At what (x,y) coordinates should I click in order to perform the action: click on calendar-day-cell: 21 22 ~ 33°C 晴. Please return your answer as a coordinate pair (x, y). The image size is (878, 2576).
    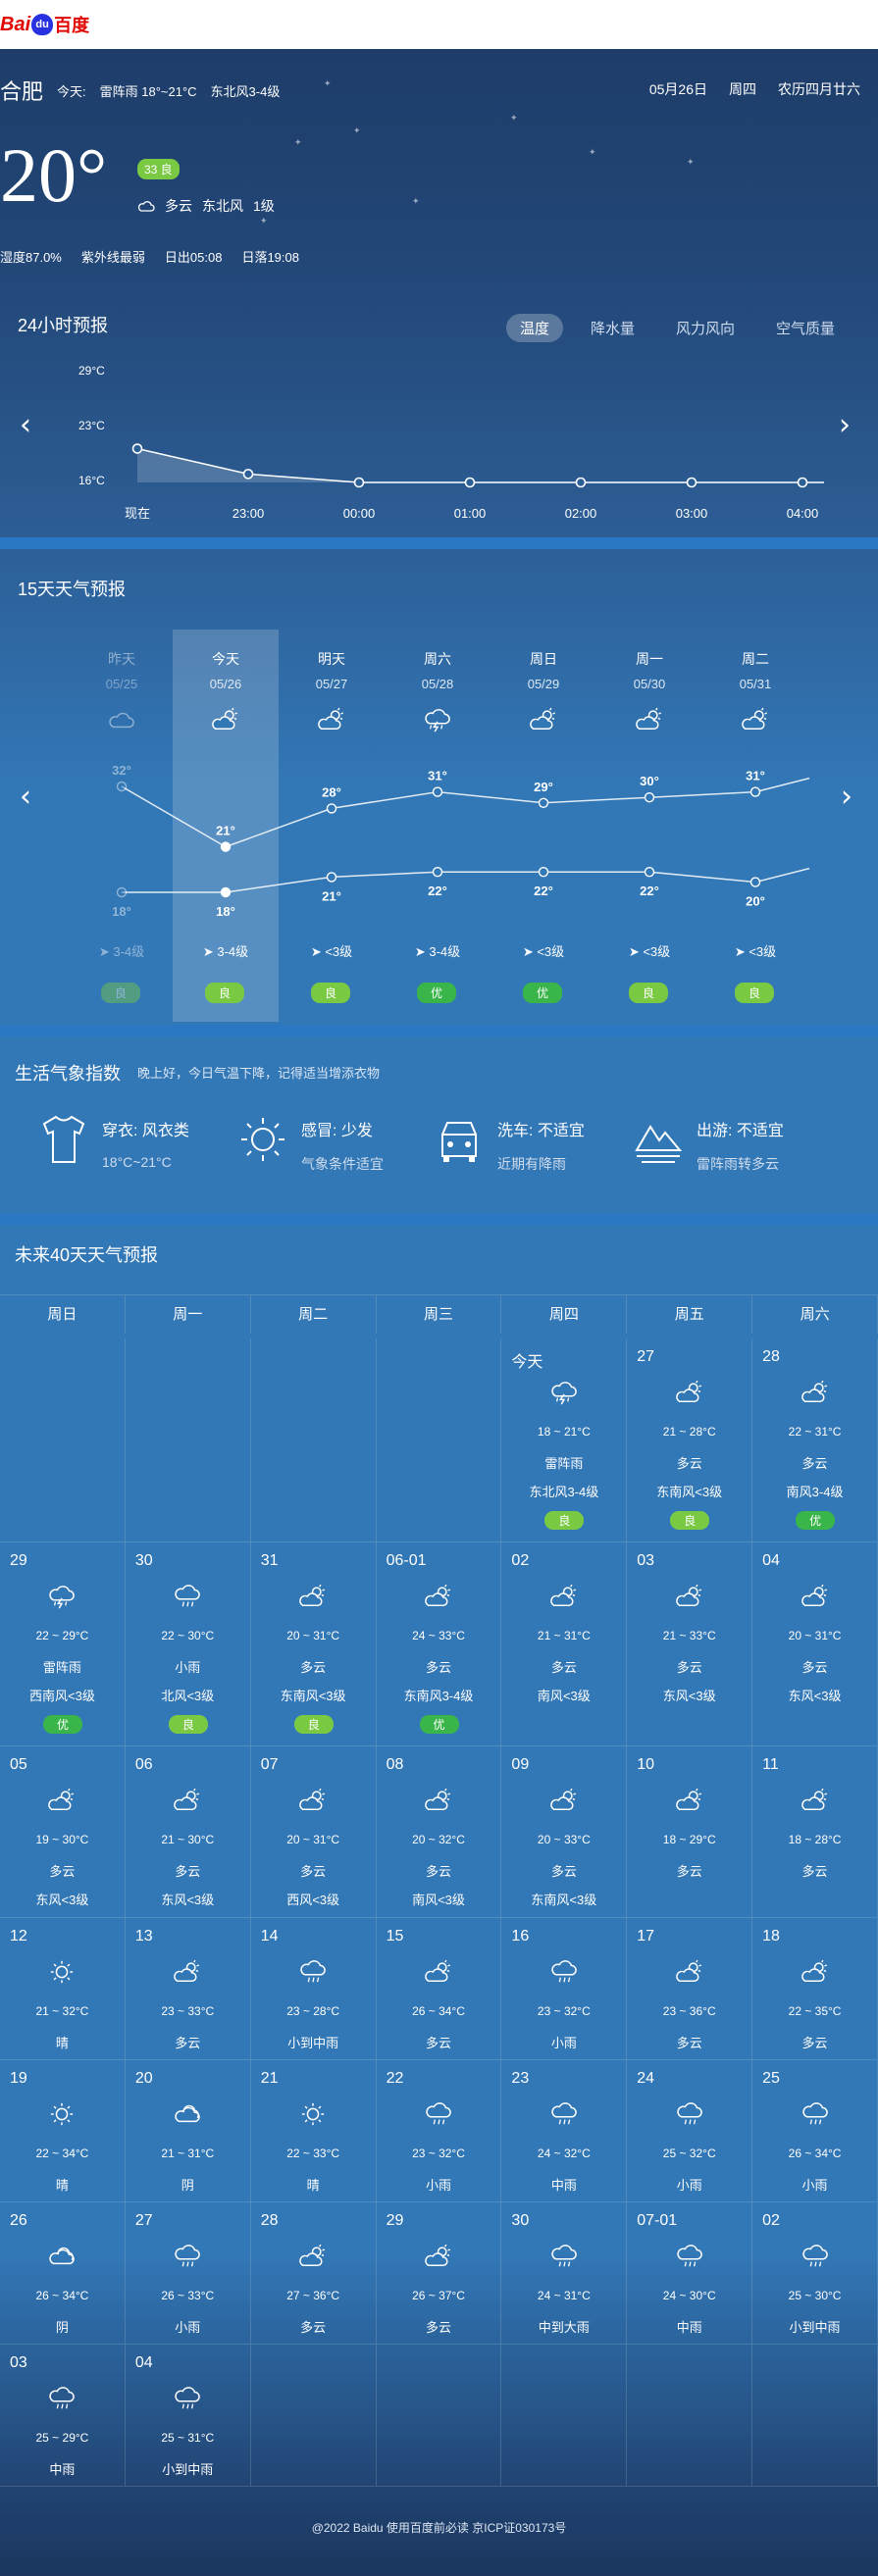
    Looking at the image, I should click on (313, 2131).